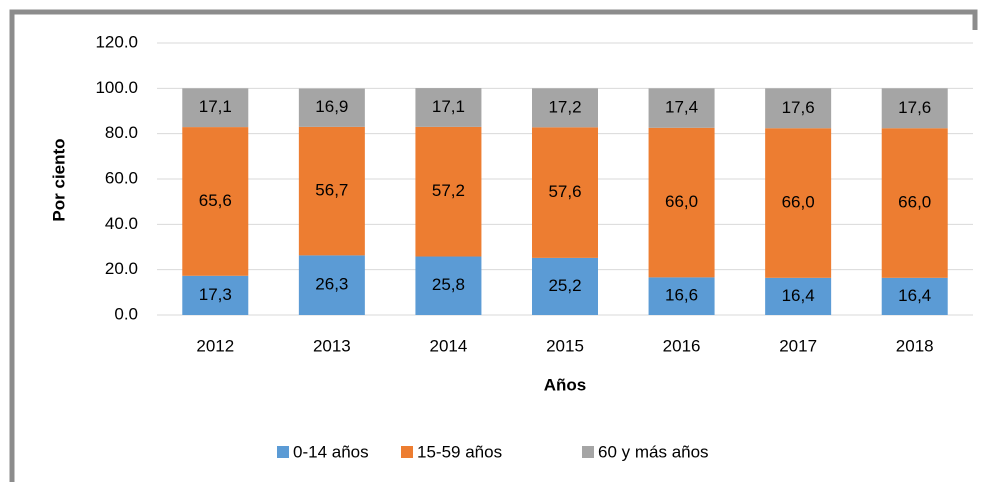 This screenshot has width=985, height=482. I want to click on x-tick-label: 2016, so click(682, 345).